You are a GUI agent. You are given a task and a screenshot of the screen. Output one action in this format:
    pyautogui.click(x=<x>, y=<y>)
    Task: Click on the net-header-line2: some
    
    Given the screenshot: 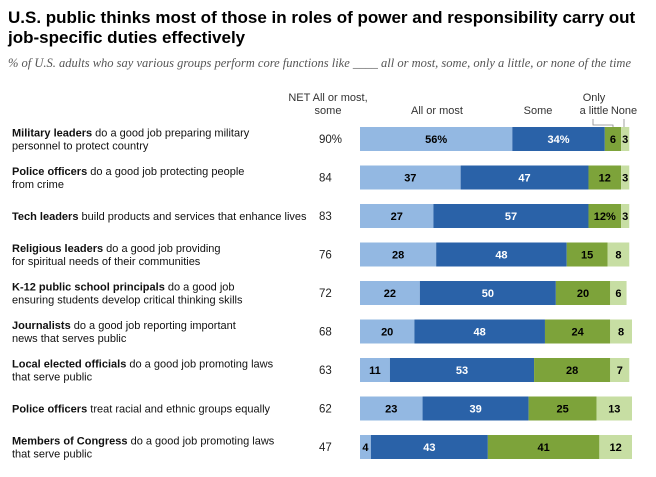 What is the action you would take?
    pyautogui.click(x=328, y=111)
    